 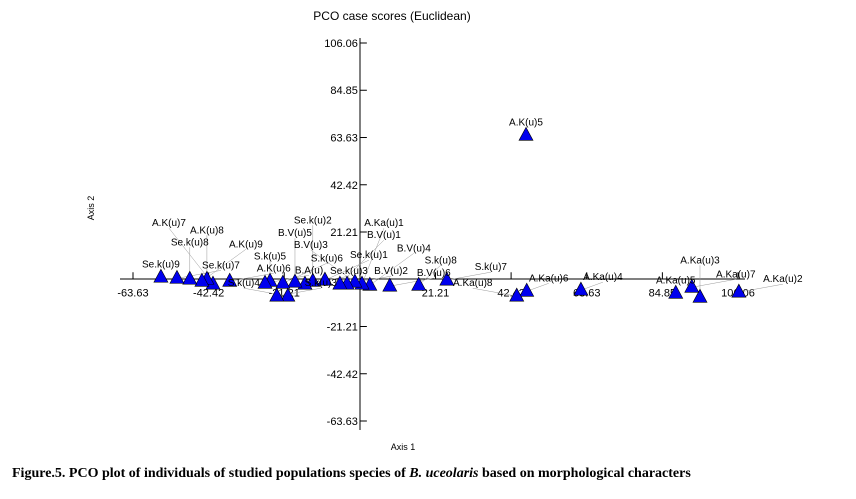 What do you see at coordinates (161, 264) in the screenshot?
I see `data-point-label: Se.k(u)9` at bounding box center [161, 264].